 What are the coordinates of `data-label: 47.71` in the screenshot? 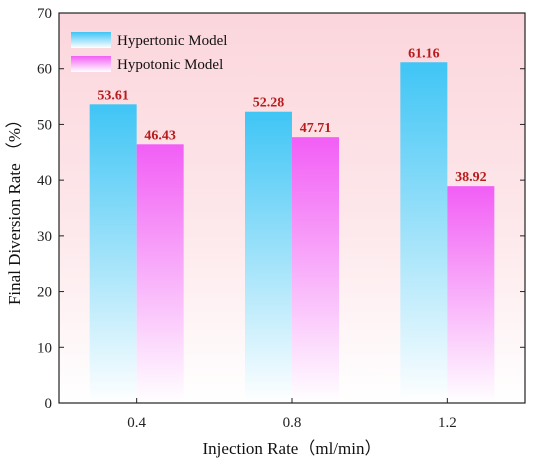 It's located at (316, 128).